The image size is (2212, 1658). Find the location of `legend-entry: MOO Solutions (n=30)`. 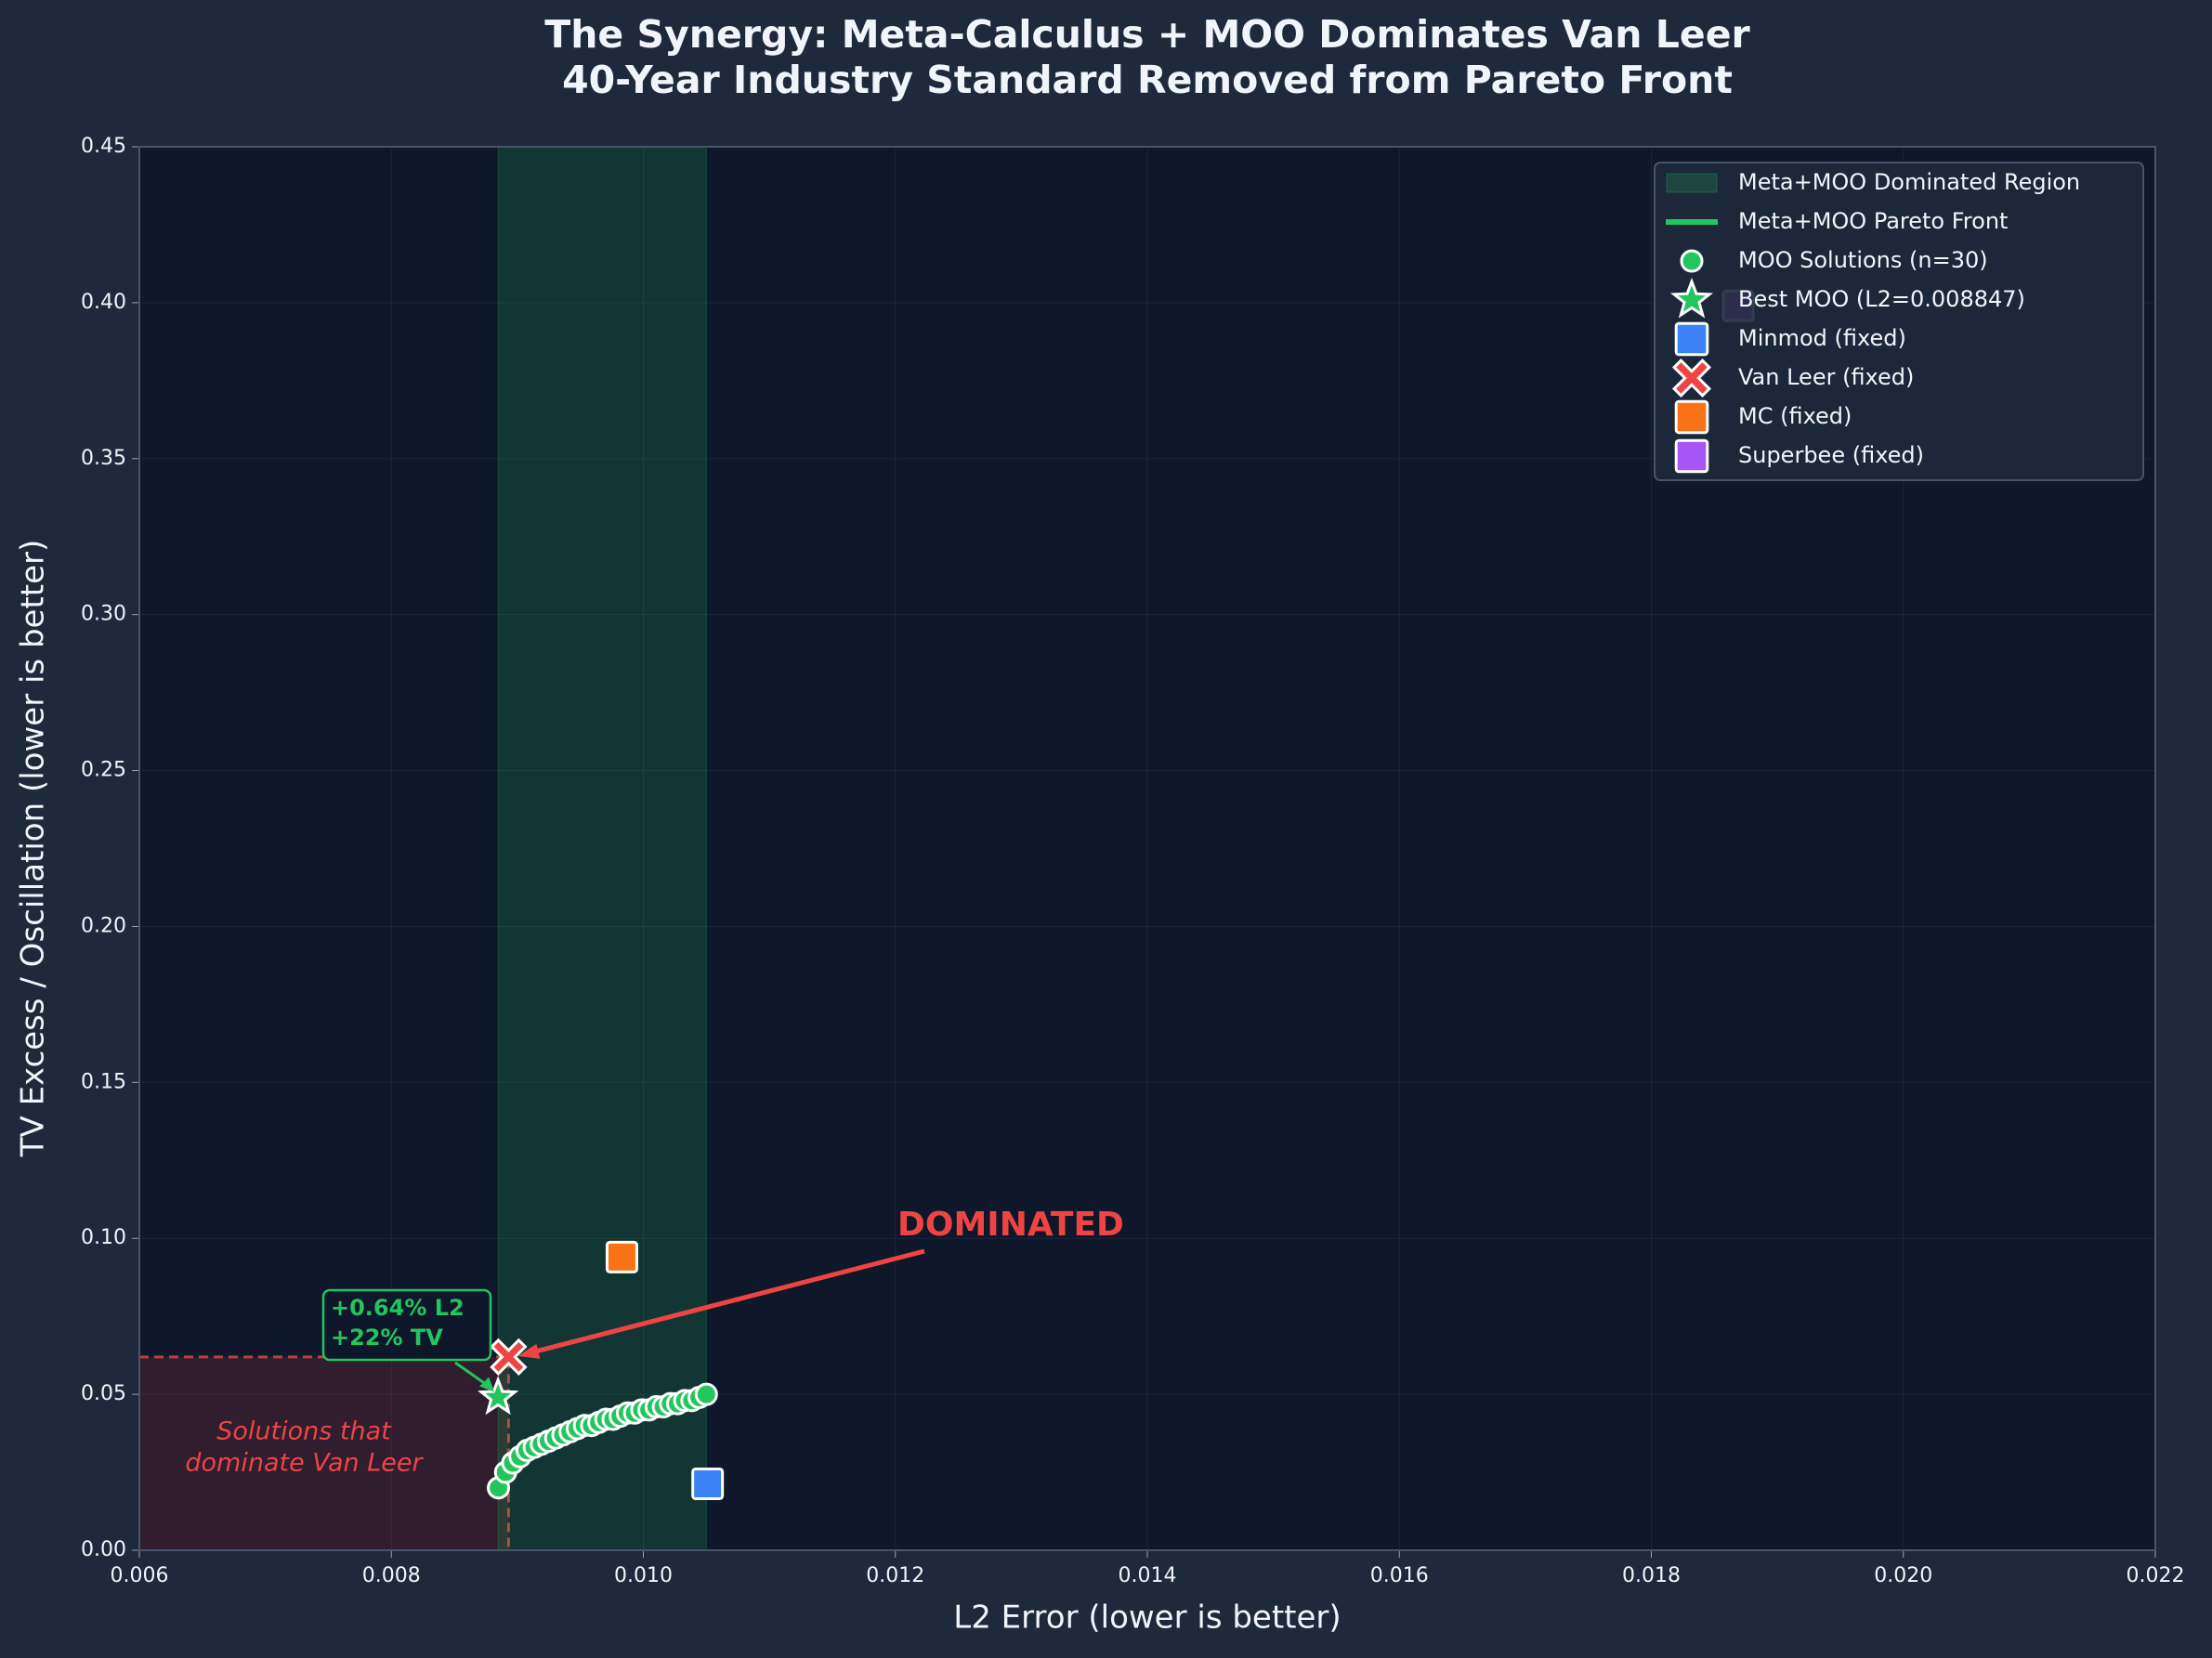

legend-entry: MOO Solutions (n=30) is located at coordinates (1834, 260).